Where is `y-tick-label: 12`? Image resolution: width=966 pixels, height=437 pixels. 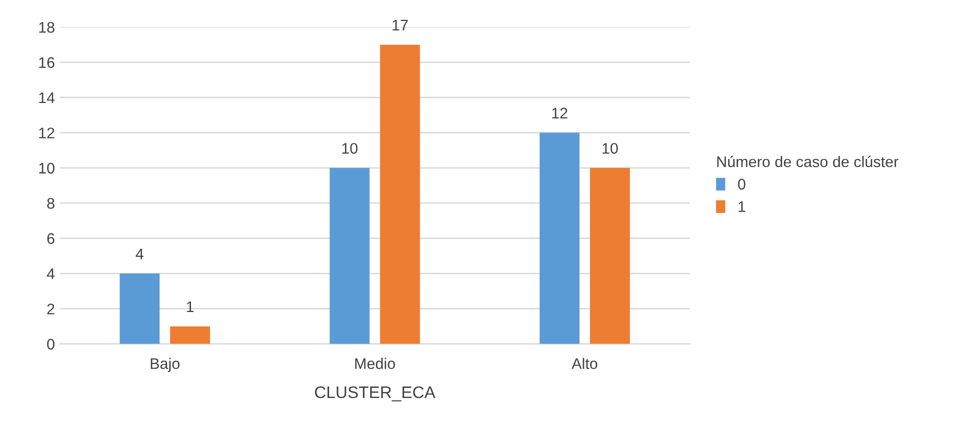 y-tick-label: 12 is located at coordinates (46, 133).